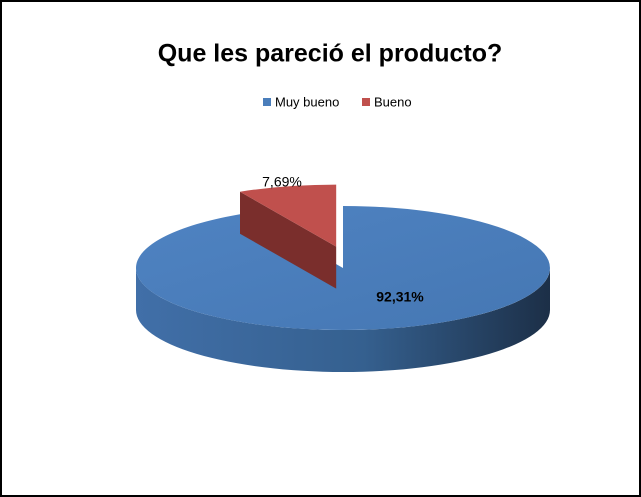  Describe the element at coordinates (307, 101) in the screenshot. I see `legend-label: Muy bueno` at that location.